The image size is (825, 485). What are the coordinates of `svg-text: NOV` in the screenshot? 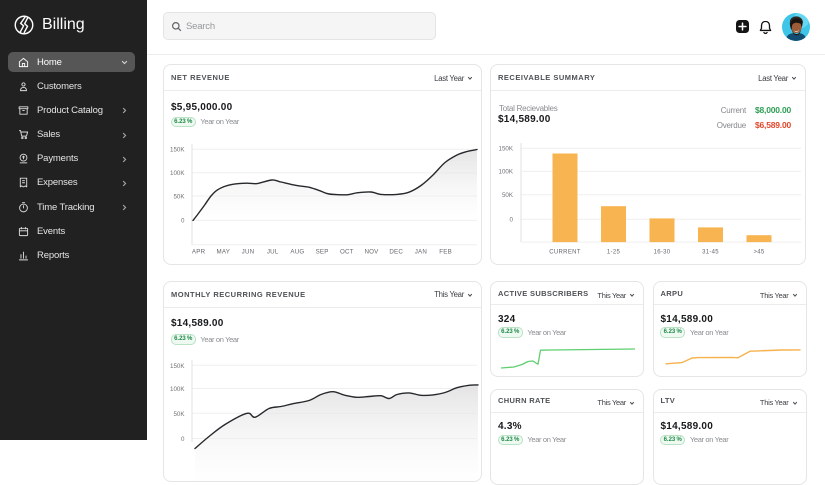 It's located at (371, 252).